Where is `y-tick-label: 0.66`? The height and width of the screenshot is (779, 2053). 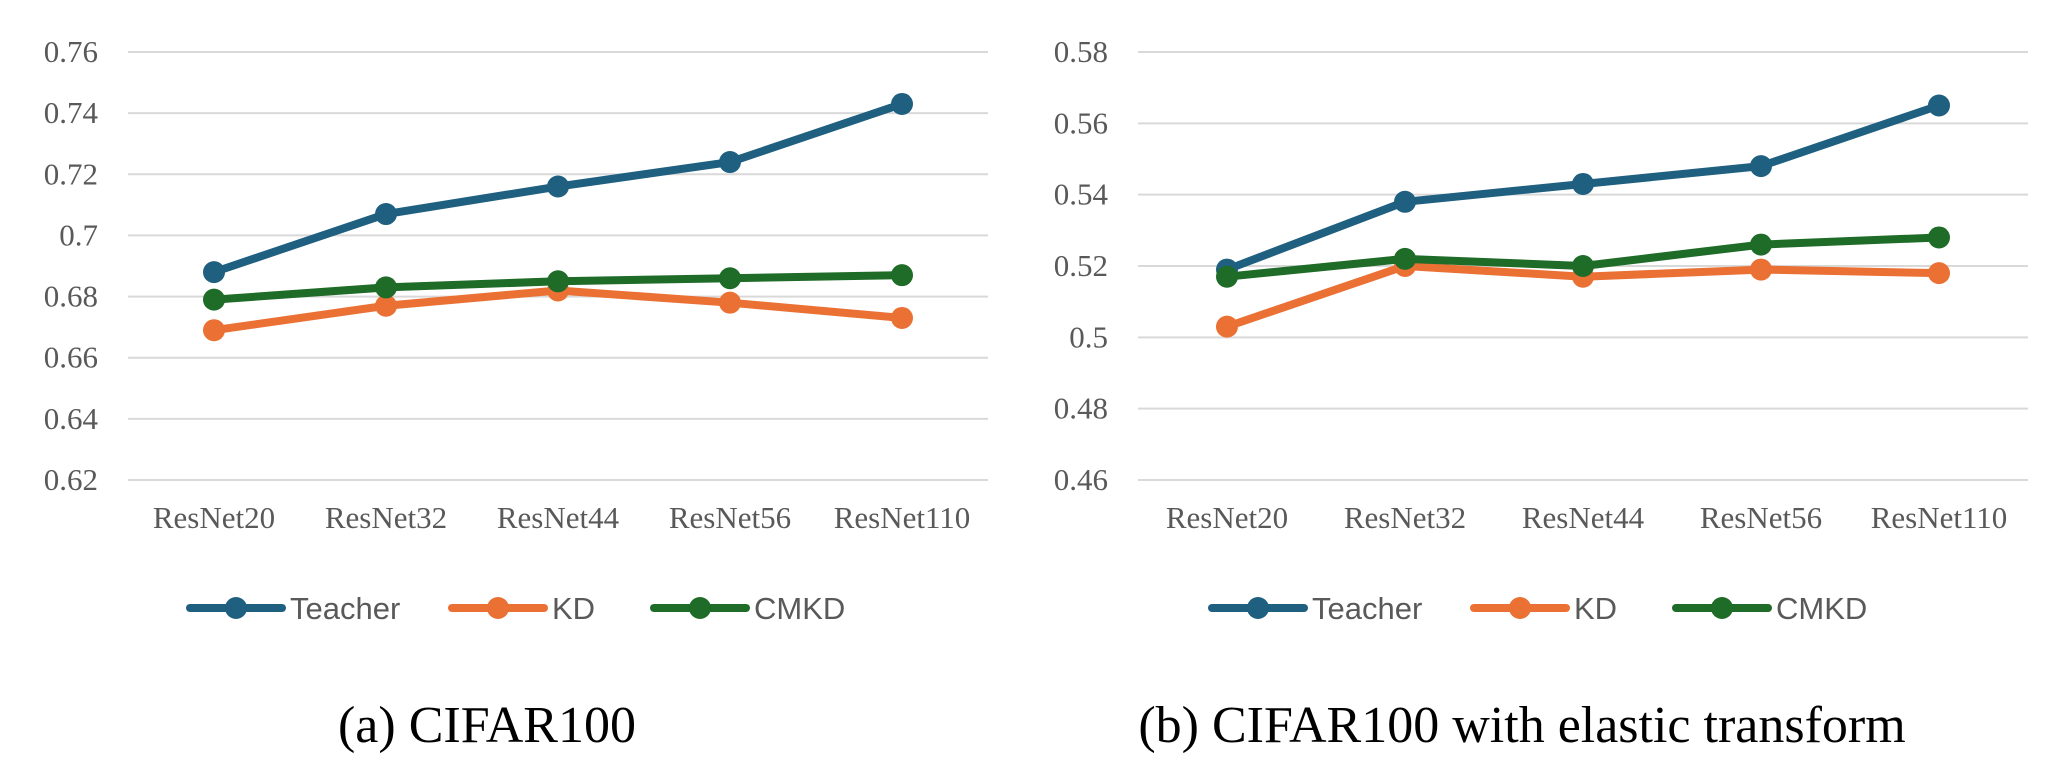 y-tick-label: 0.66 is located at coordinates (71, 357).